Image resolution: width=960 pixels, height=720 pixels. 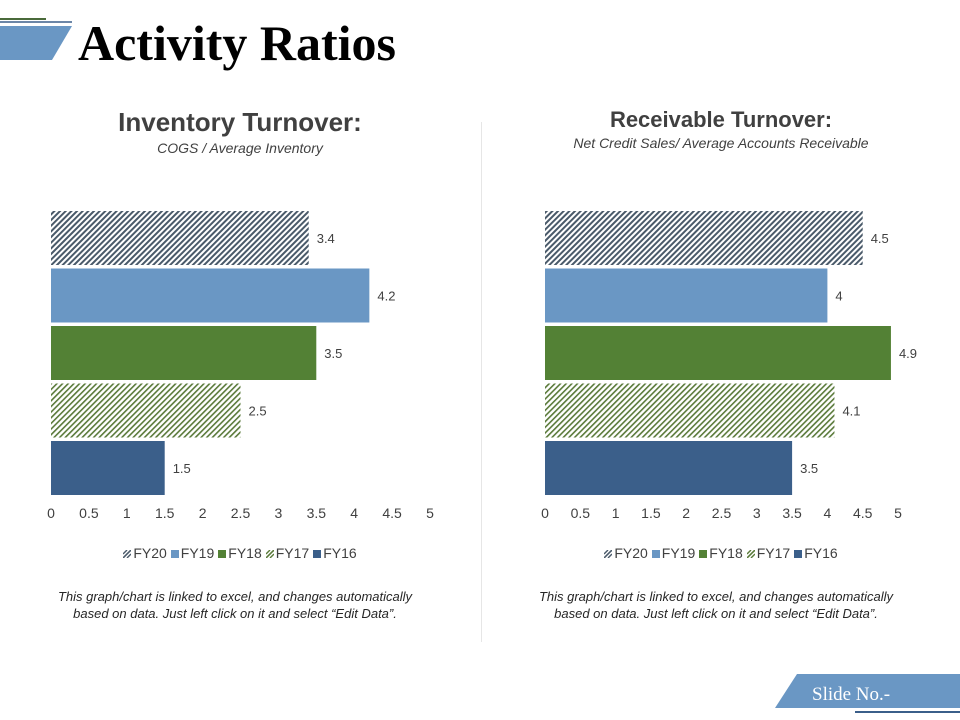 I want to click on chart-title: Receivable Turnover:, so click(x=721, y=119).